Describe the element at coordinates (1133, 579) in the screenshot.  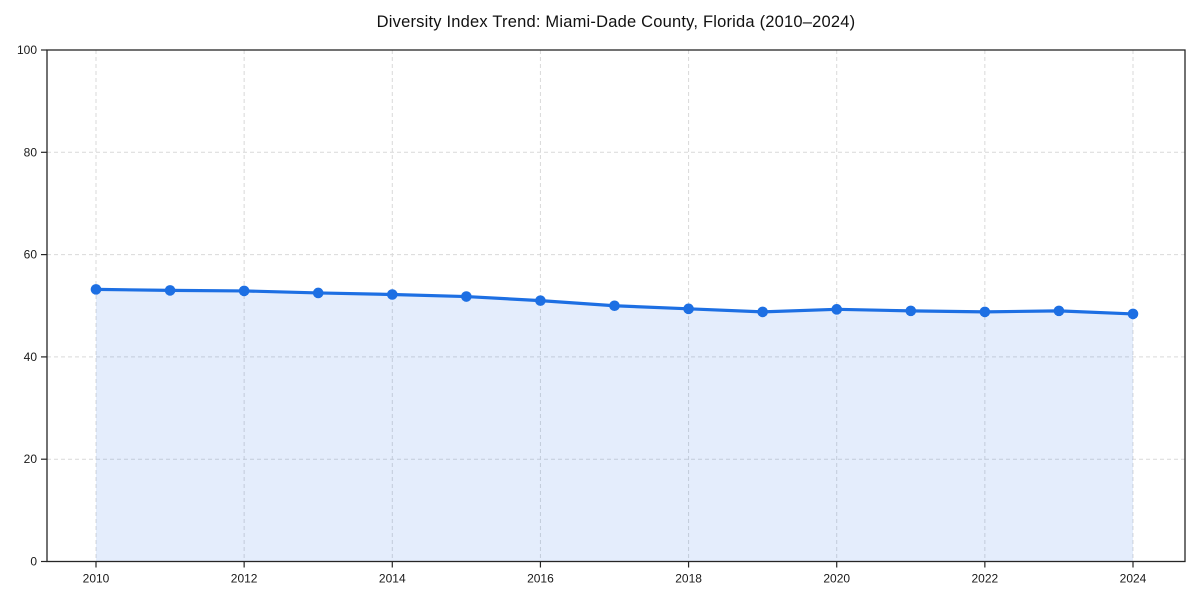
I see `x-tick-label: 2024` at that location.